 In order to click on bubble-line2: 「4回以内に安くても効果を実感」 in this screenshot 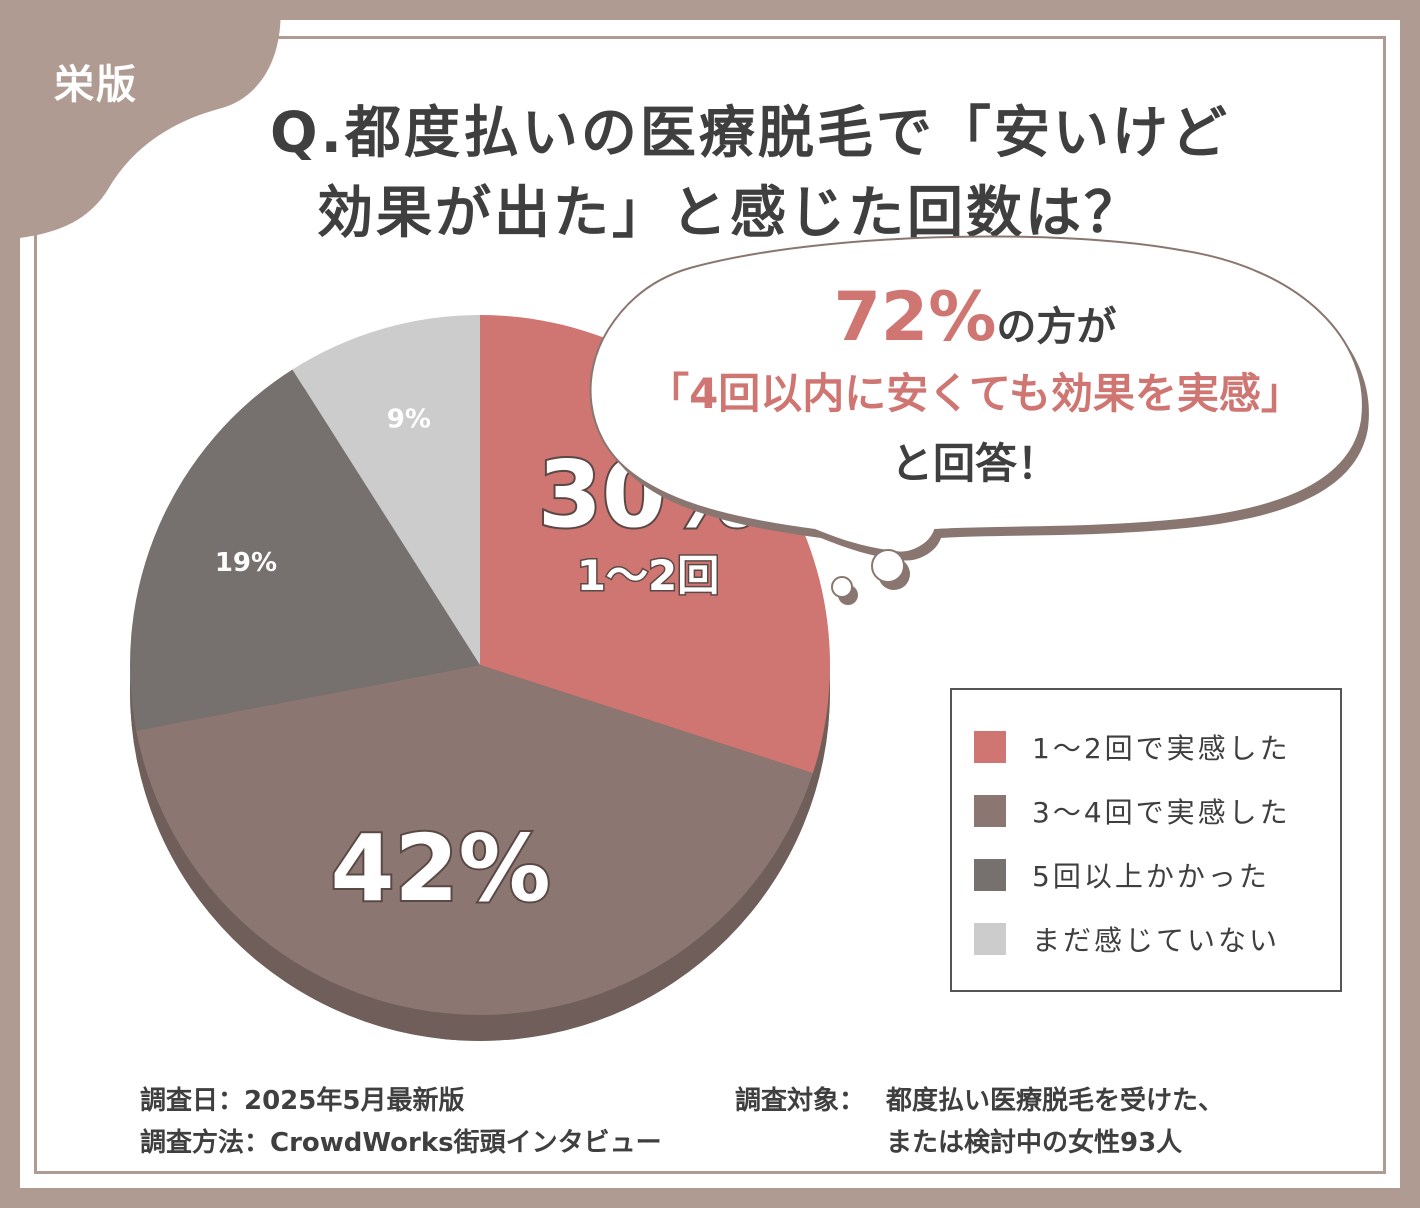, I will do `click(975, 393)`.